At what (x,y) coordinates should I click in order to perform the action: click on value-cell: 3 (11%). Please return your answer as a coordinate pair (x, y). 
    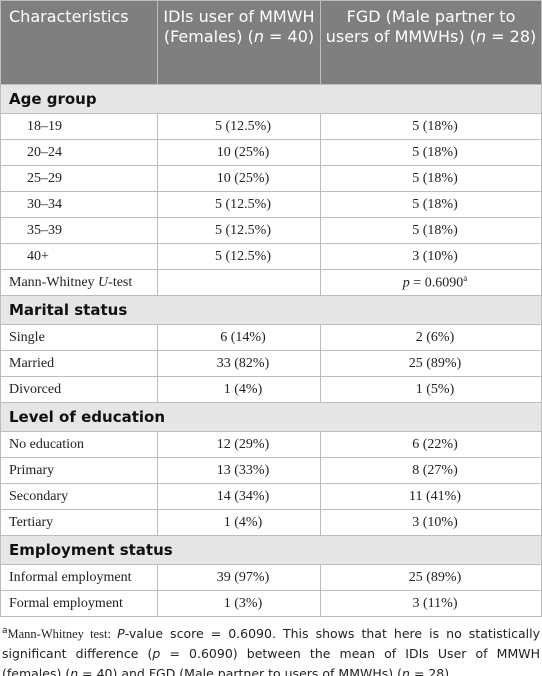
    Looking at the image, I should click on (431, 603).